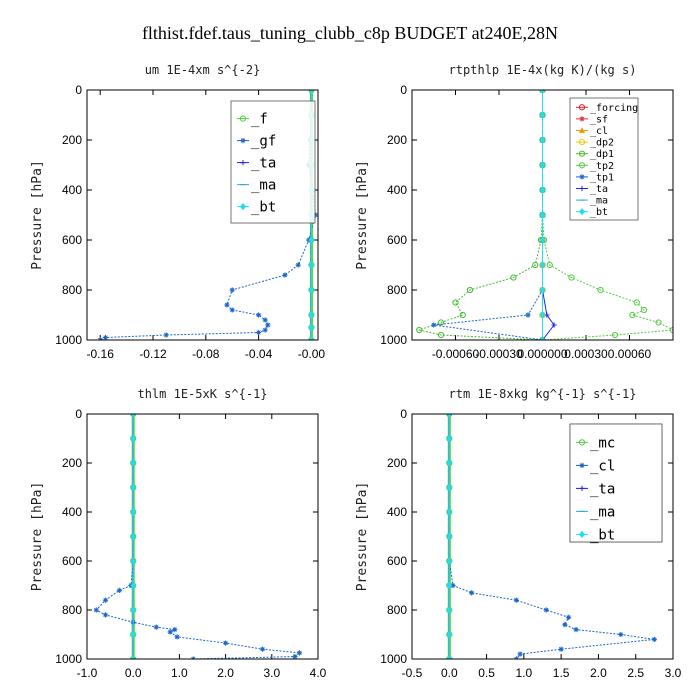 The width and height of the screenshot is (700, 700). What do you see at coordinates (87, 673) in the screenshot?
I see `x-tick-label: -1.0` at bounding box center [87, 673].